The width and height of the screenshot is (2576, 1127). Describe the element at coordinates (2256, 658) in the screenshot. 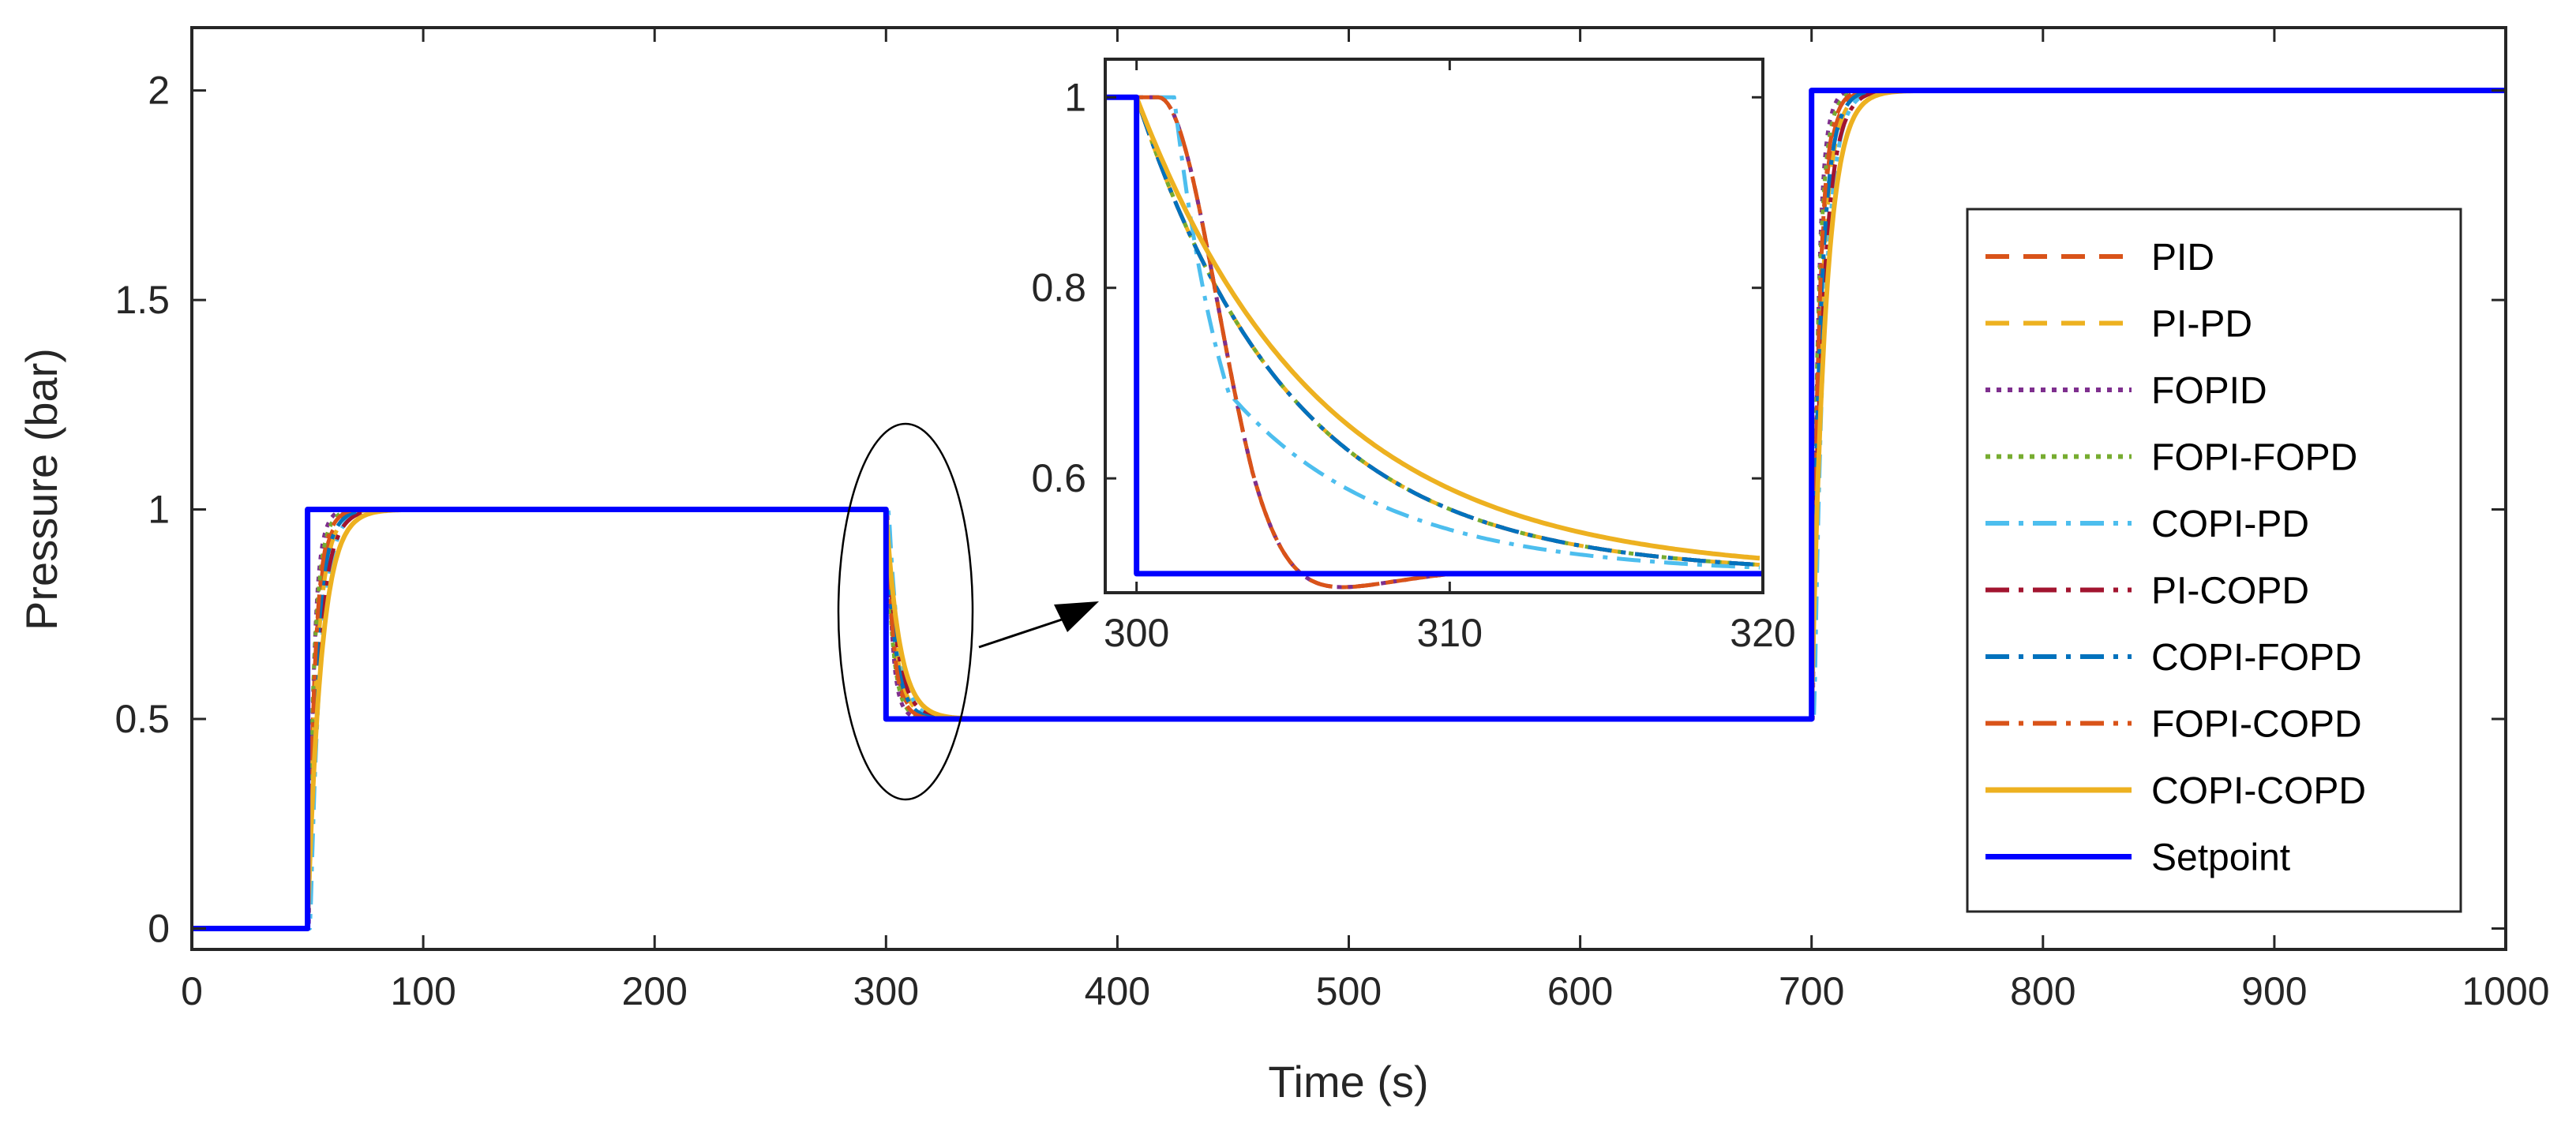

I see `legend-label-copi-fopd: COPI-FOPD` at that location.